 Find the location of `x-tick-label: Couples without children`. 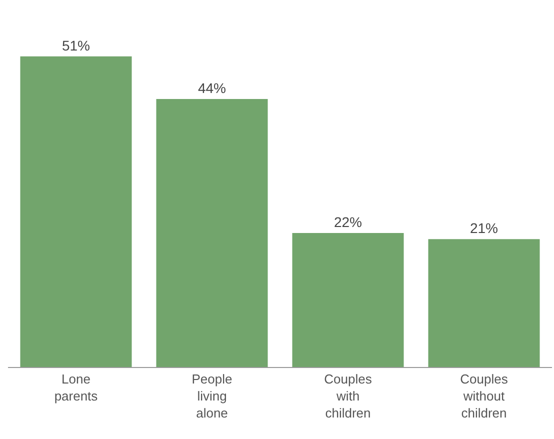

x-tick-label: Couples without children is located at coordinates (484, 396).